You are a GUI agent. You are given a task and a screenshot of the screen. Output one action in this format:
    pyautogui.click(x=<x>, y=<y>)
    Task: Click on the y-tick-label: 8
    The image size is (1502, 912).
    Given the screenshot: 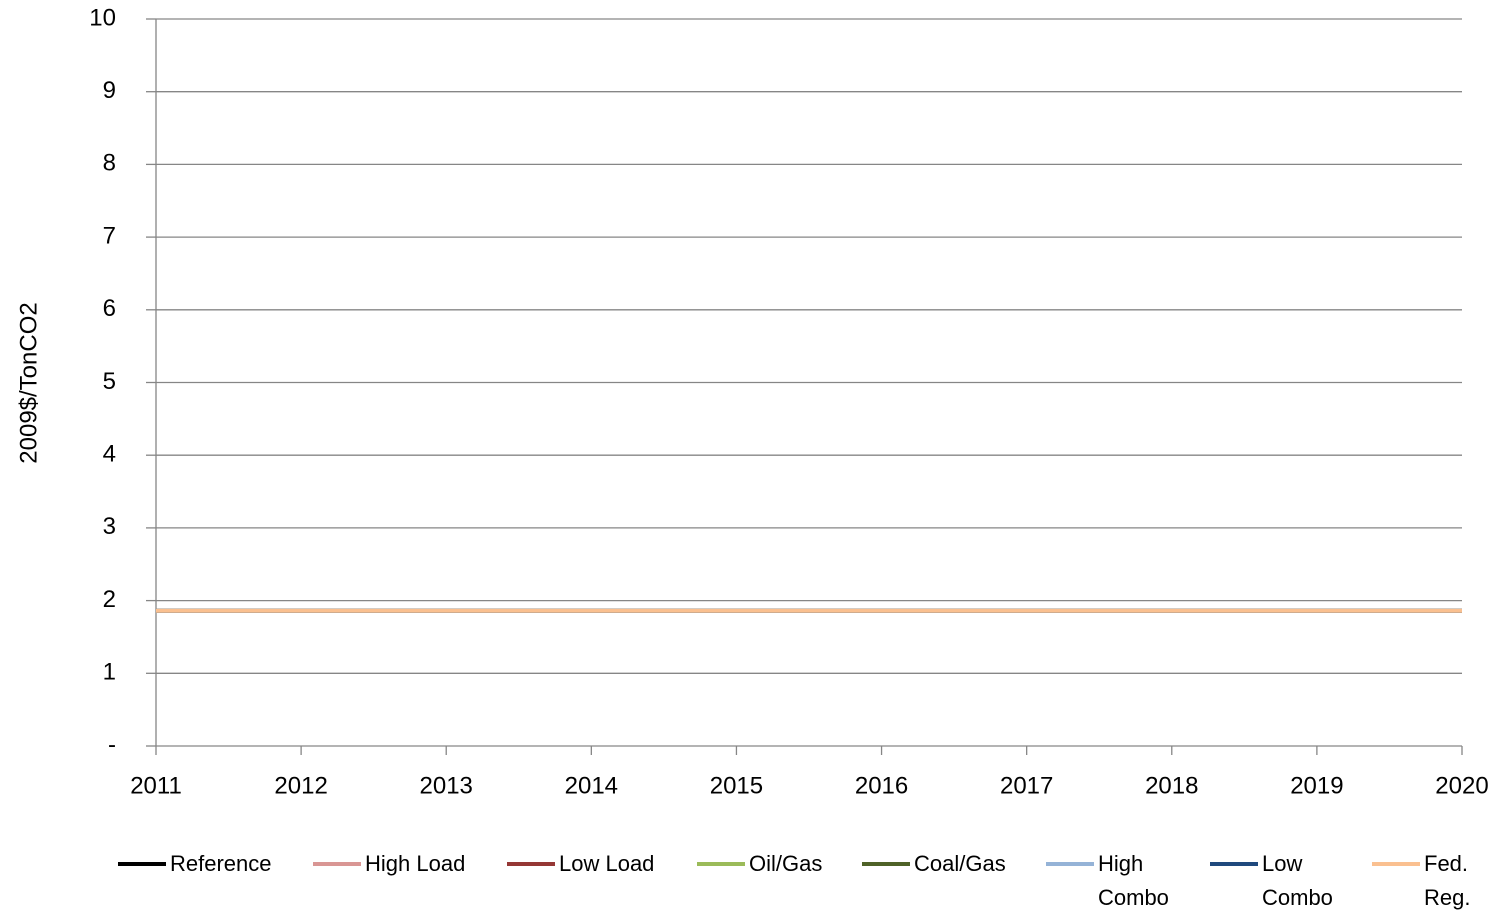 What is the action you would take?
    pyautogui.click(x=109, y=163)
    